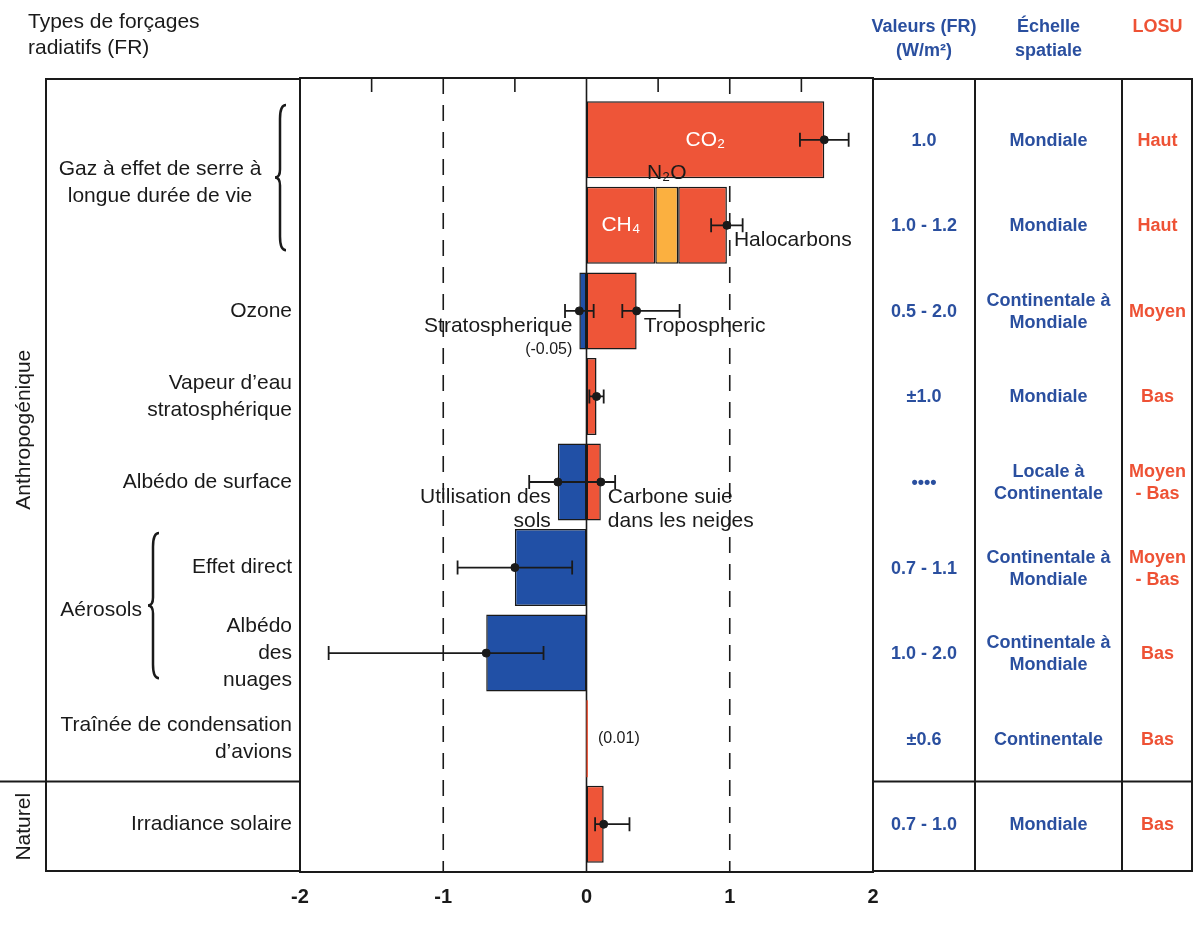 Image resolution: width=1197 pixels, height=933 pixels. What do you see at coordinates (211, 823) in the screenshot?
I see `y-tick-label: Irradiance solaire` at bounding box center [211, 823].